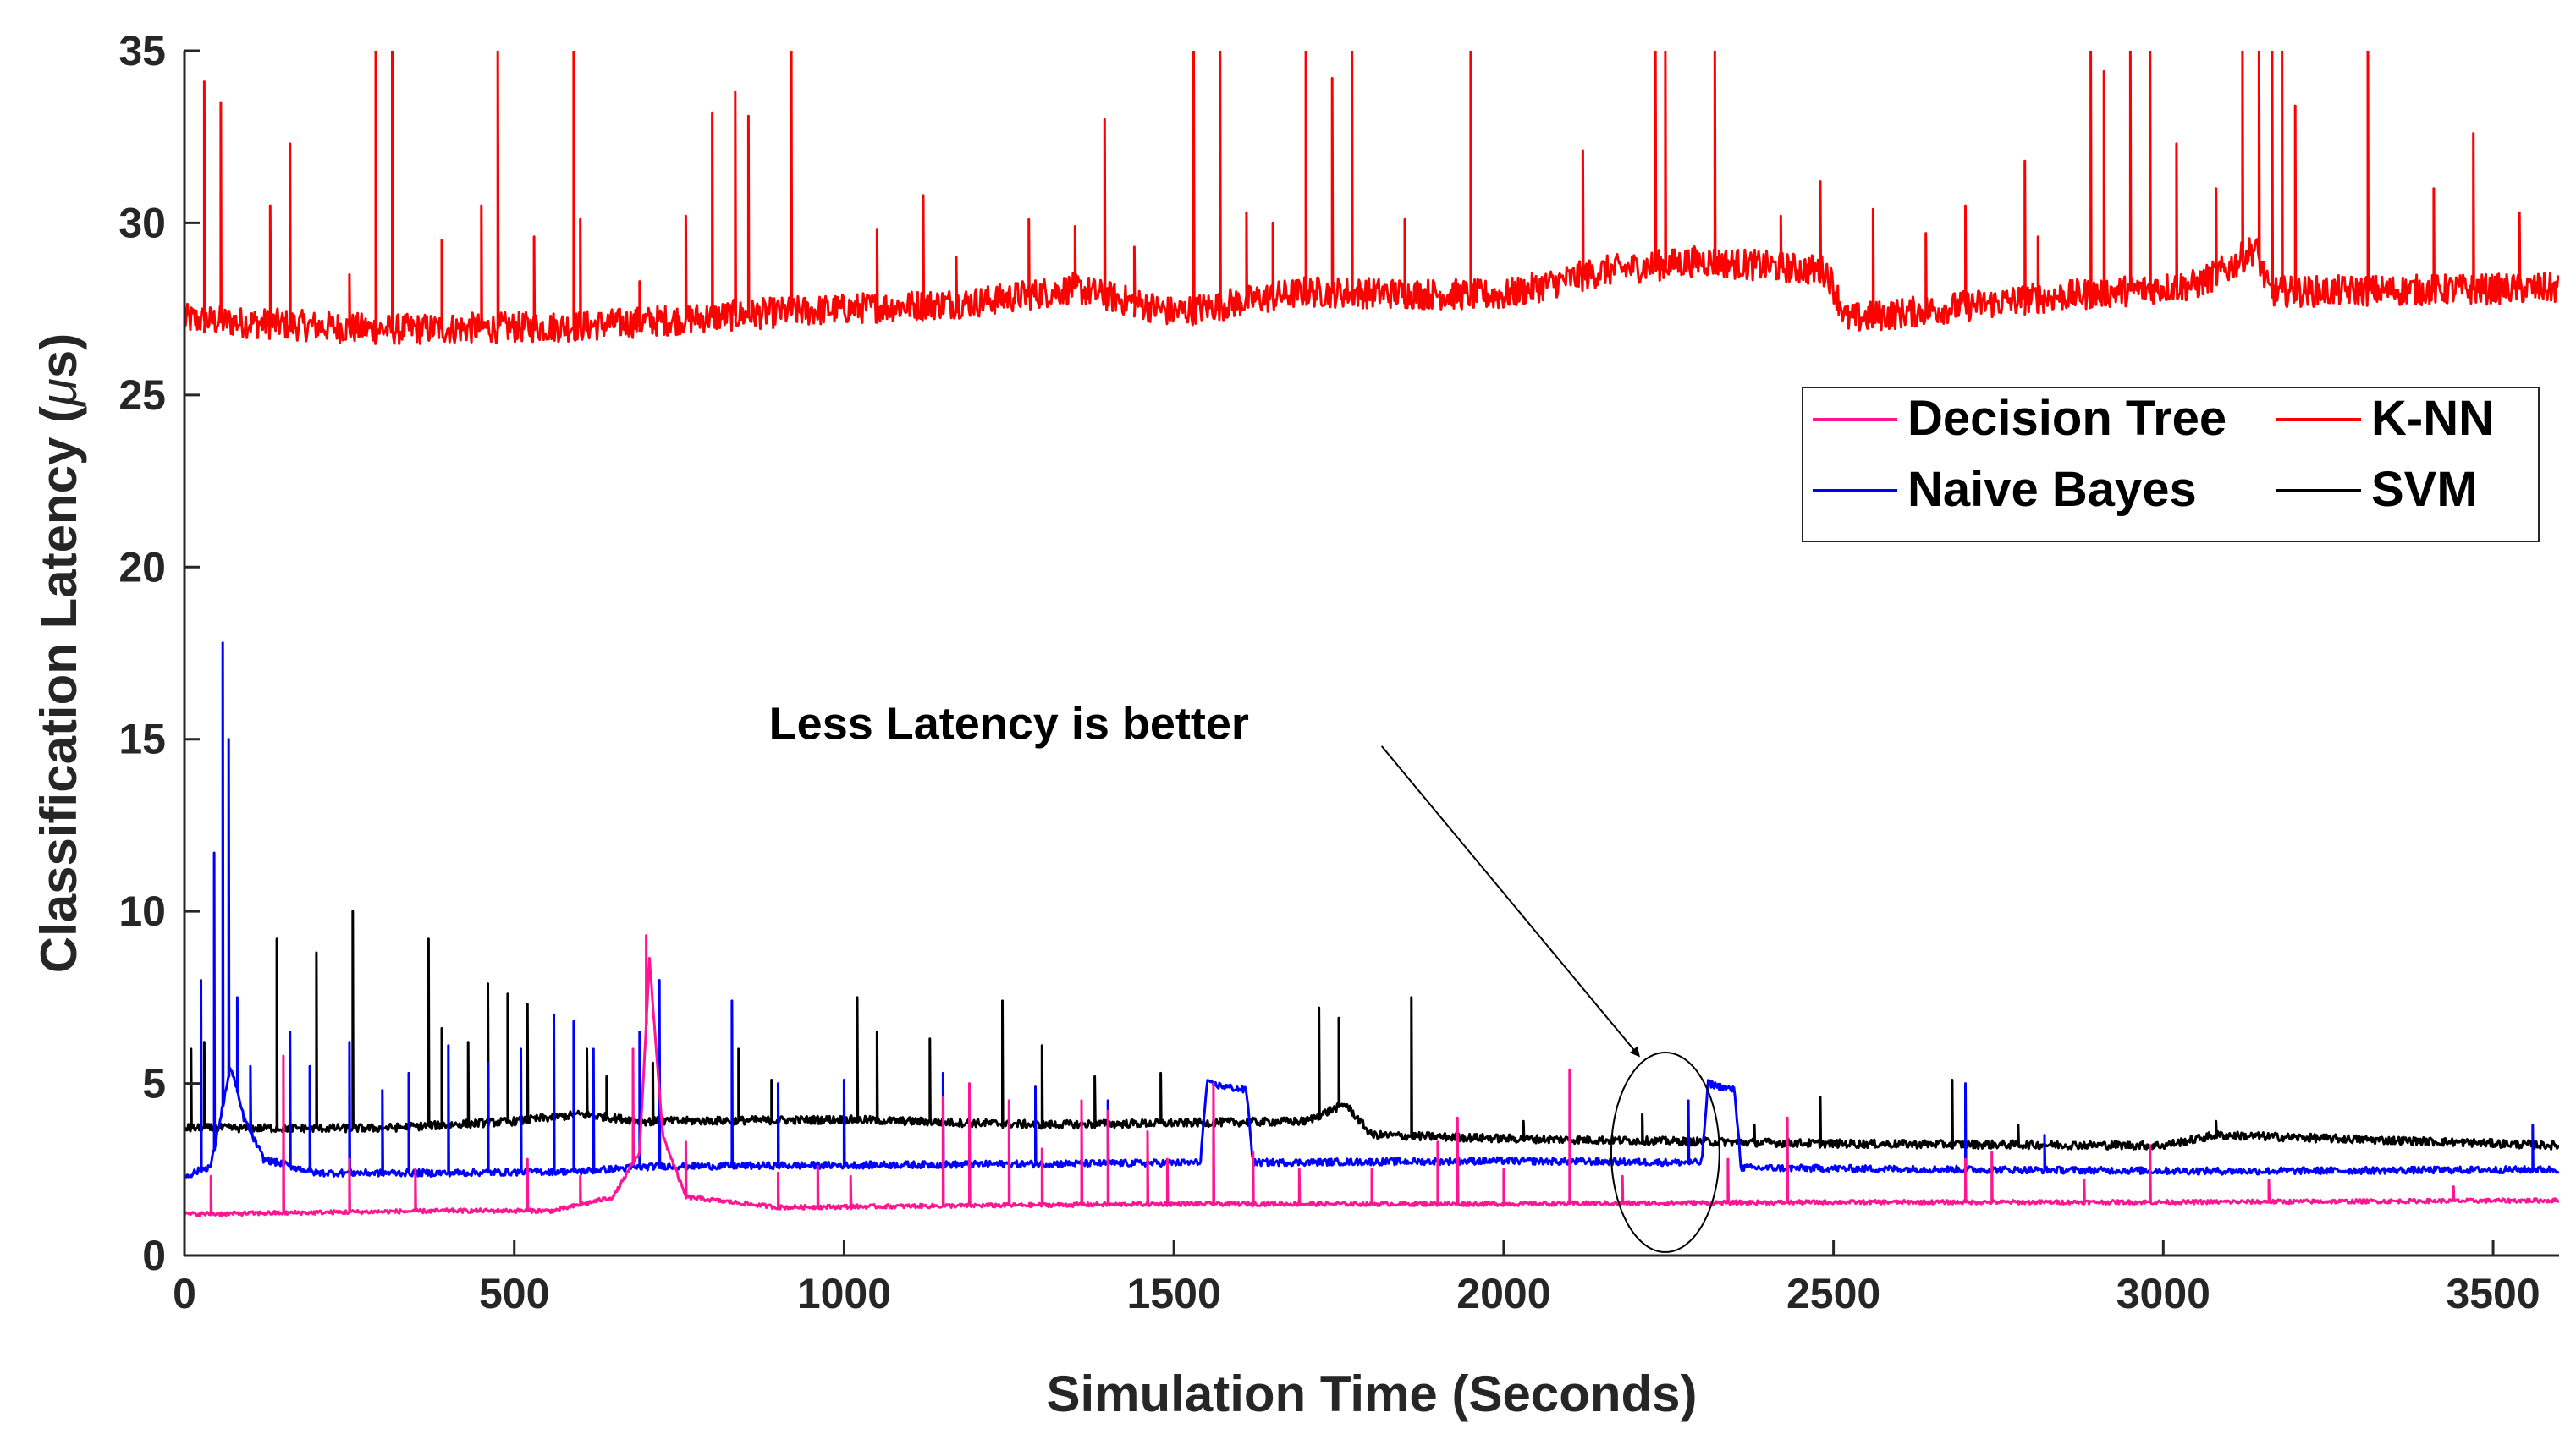 Image resolution: width=2576 pixels, height=1440 pixels. Describe the element at coordinates (154, 1255) in the screenshot. I see `y-tick-label: 0` at that location.